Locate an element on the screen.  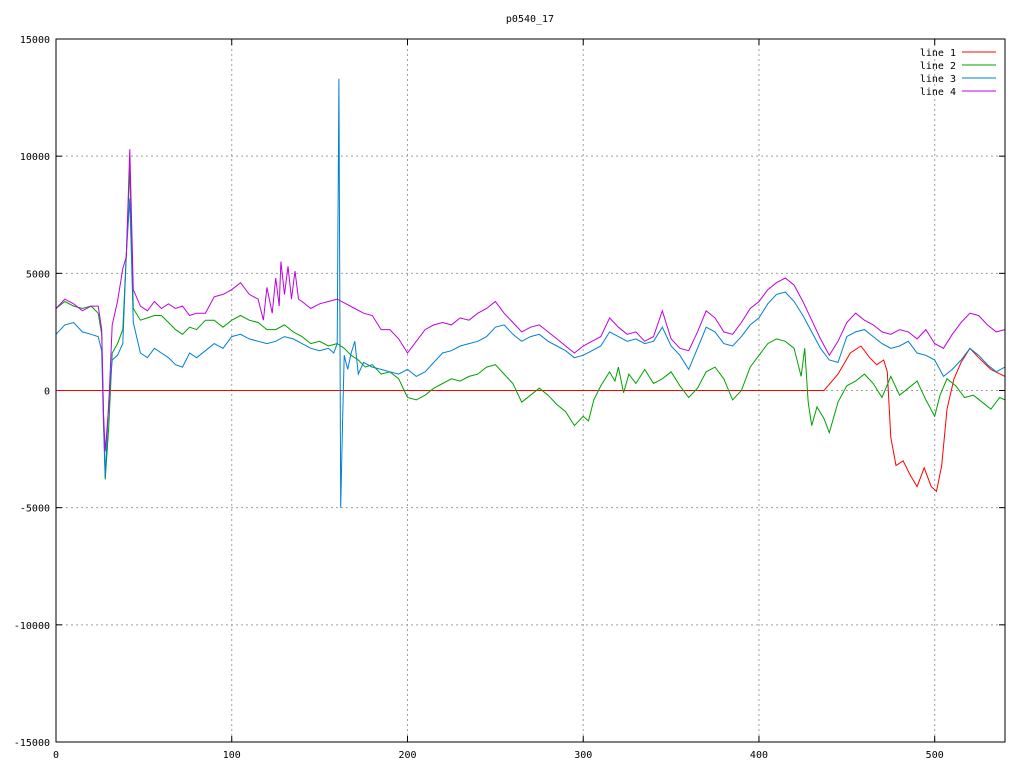
chart-title: p0540_17 is located at coordinates (530, 19).